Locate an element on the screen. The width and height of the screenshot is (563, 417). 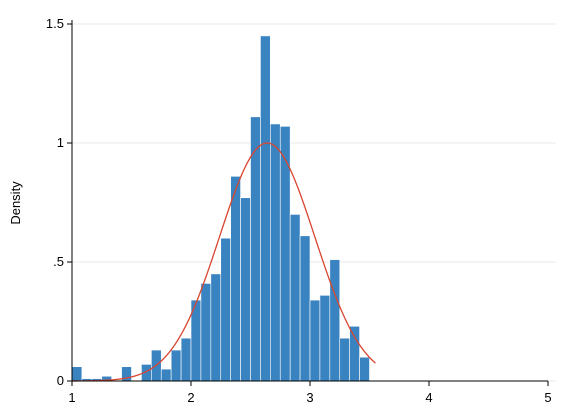
x-tick-label: 2 is located at coordinates (190, 397).